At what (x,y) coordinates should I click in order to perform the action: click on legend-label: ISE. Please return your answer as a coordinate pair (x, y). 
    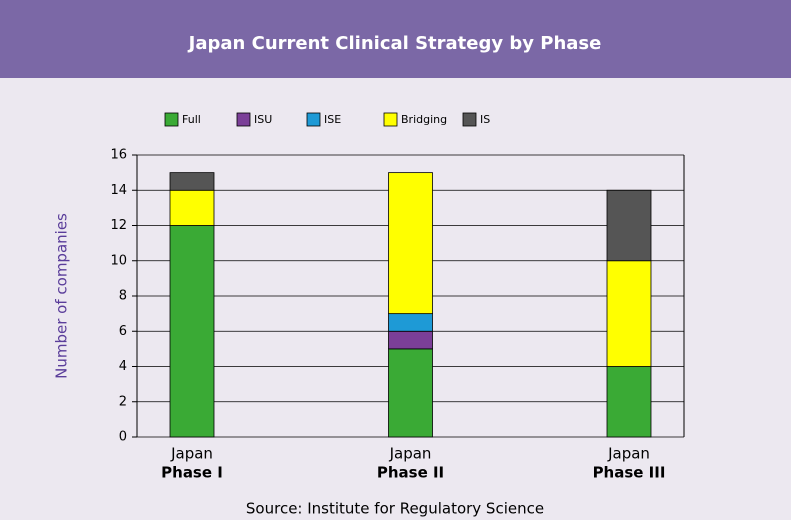
    Looking at the image, I should click on (332, 119).